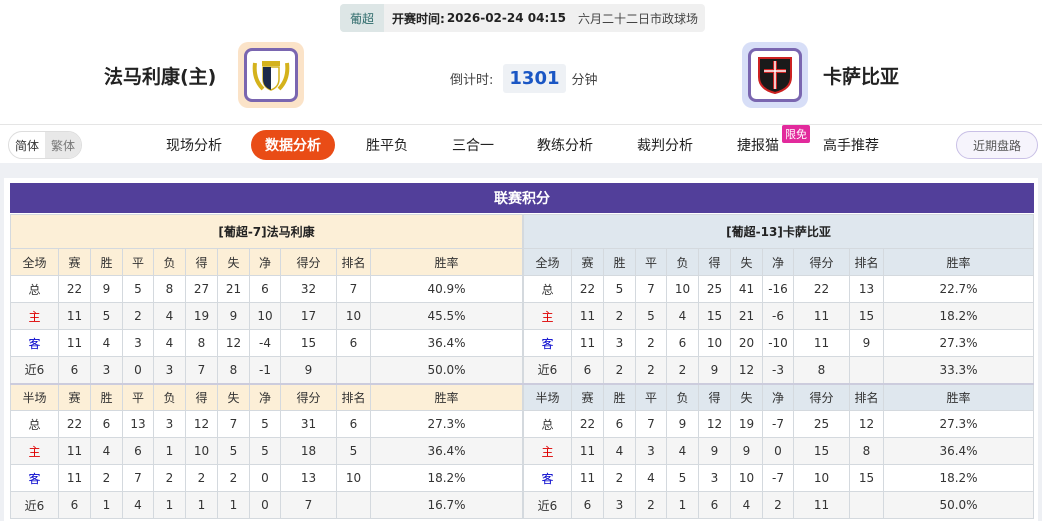  What do you see at coordinates (775, 75) in the screenshot?
I see `away-team-logo` at bounding box center [775, 75].